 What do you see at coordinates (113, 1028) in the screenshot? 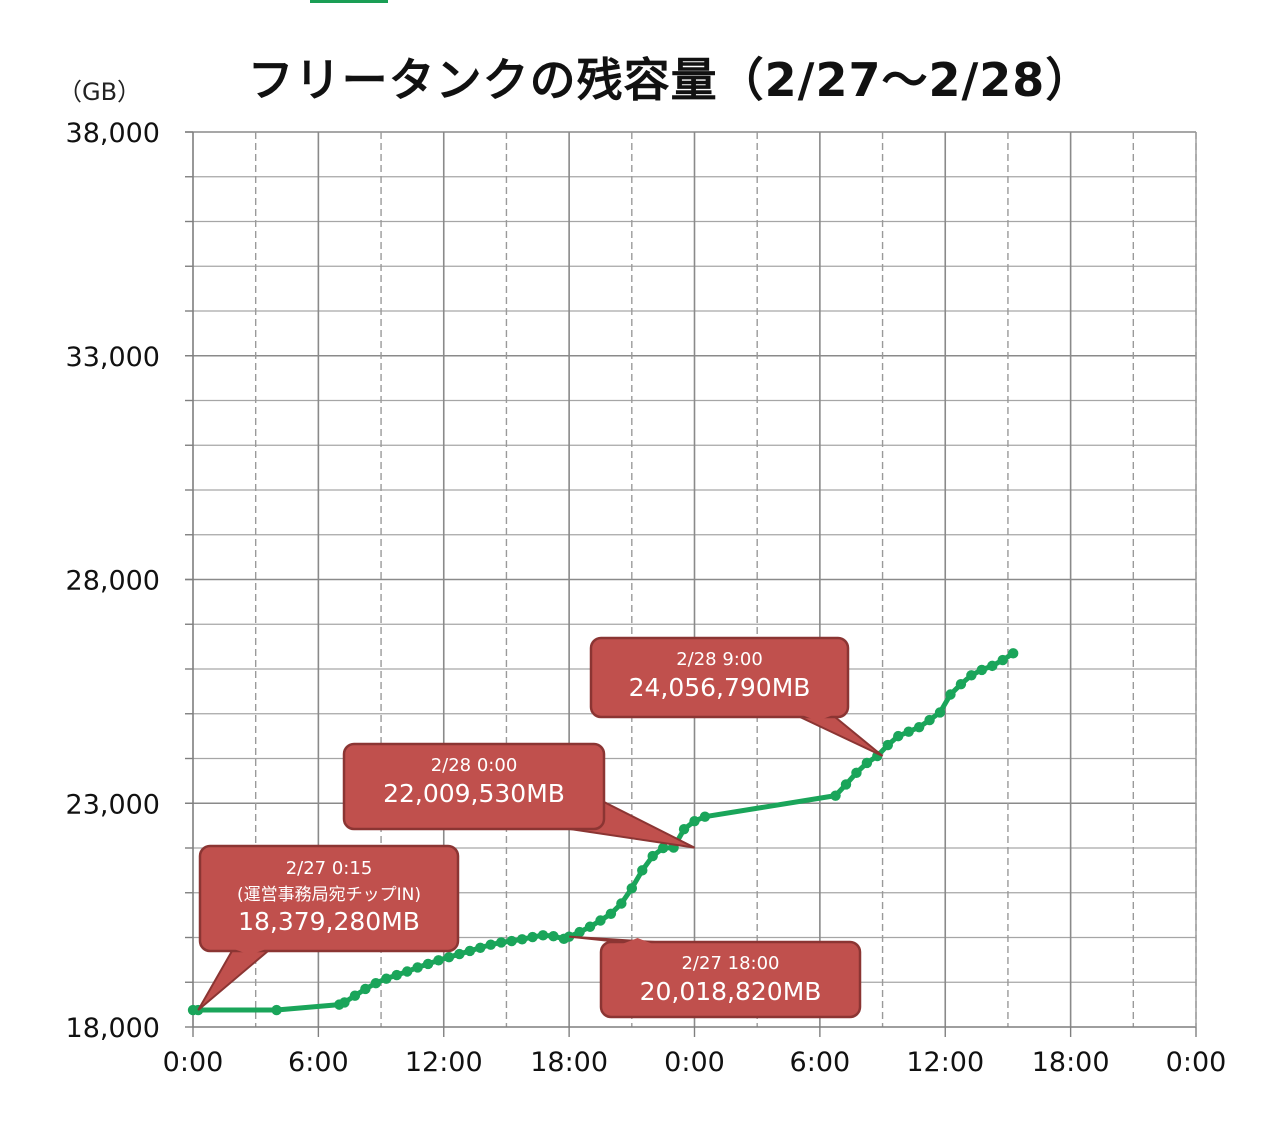
I see `y-tick-label: 18,000` at bounding box center [113, 1028].